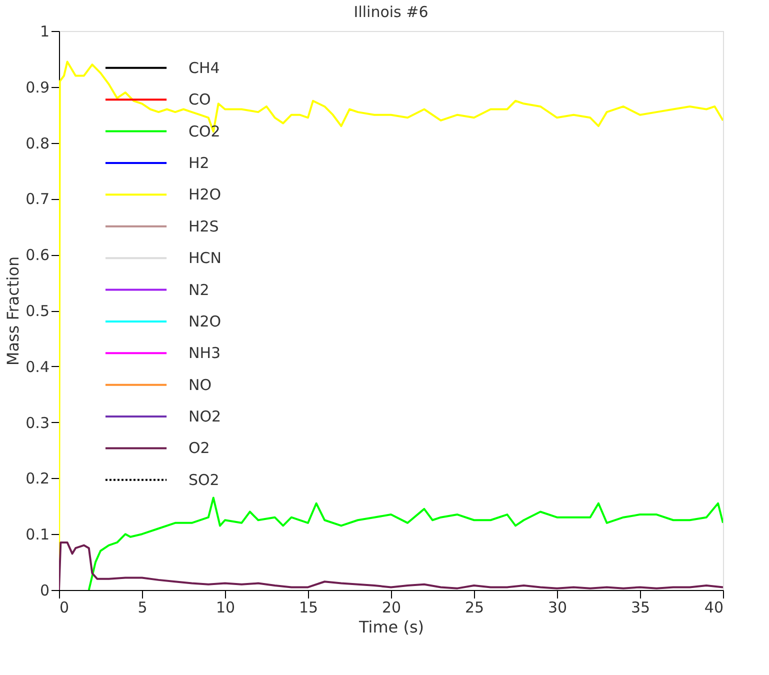 The height and width of the screenshot is (675, 769). I want to click on x-tick-label: 5, so click(143, 607).